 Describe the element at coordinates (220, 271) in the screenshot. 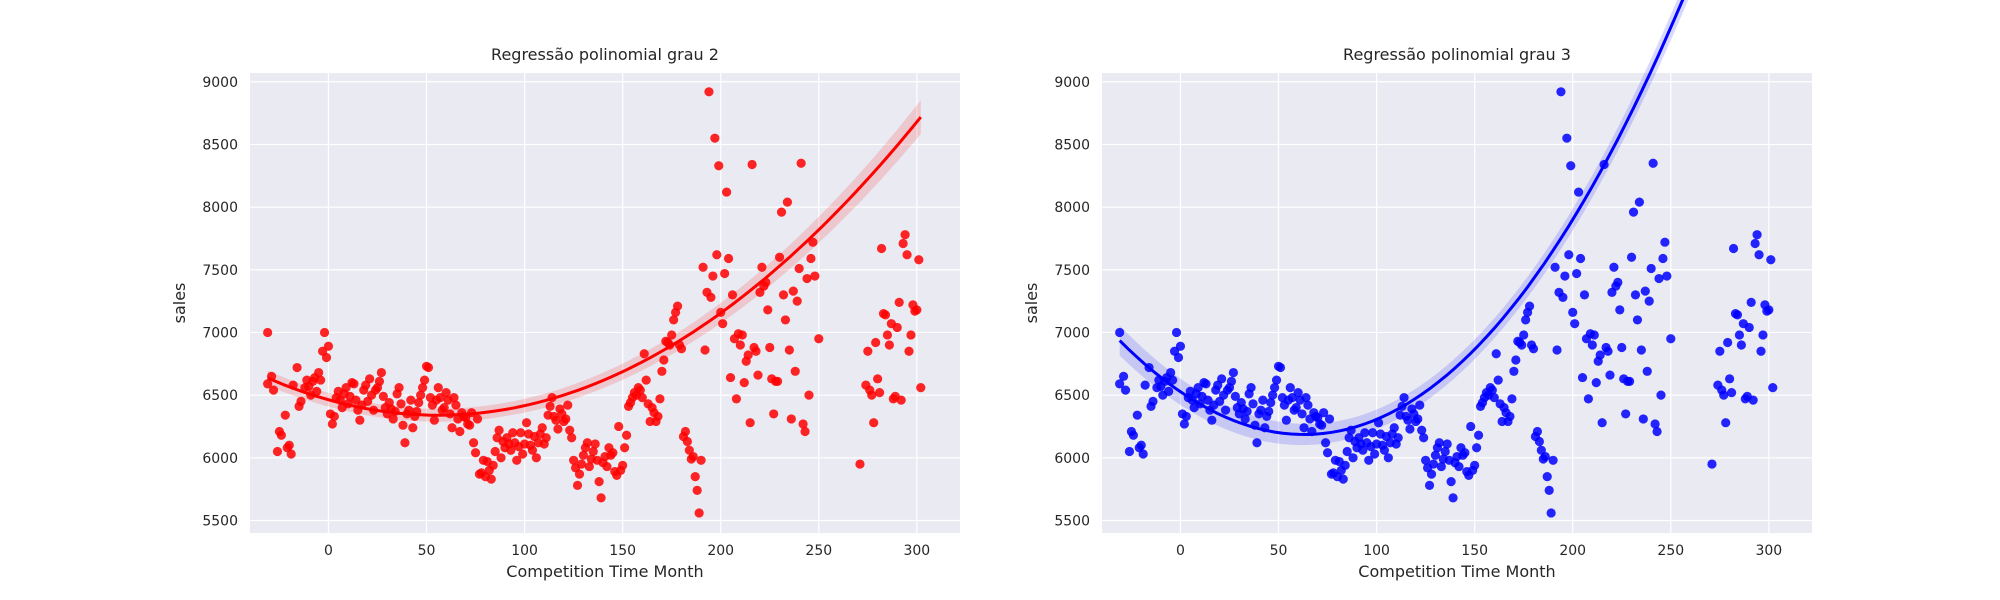

I see `y-tick-label: 7500` at that location.